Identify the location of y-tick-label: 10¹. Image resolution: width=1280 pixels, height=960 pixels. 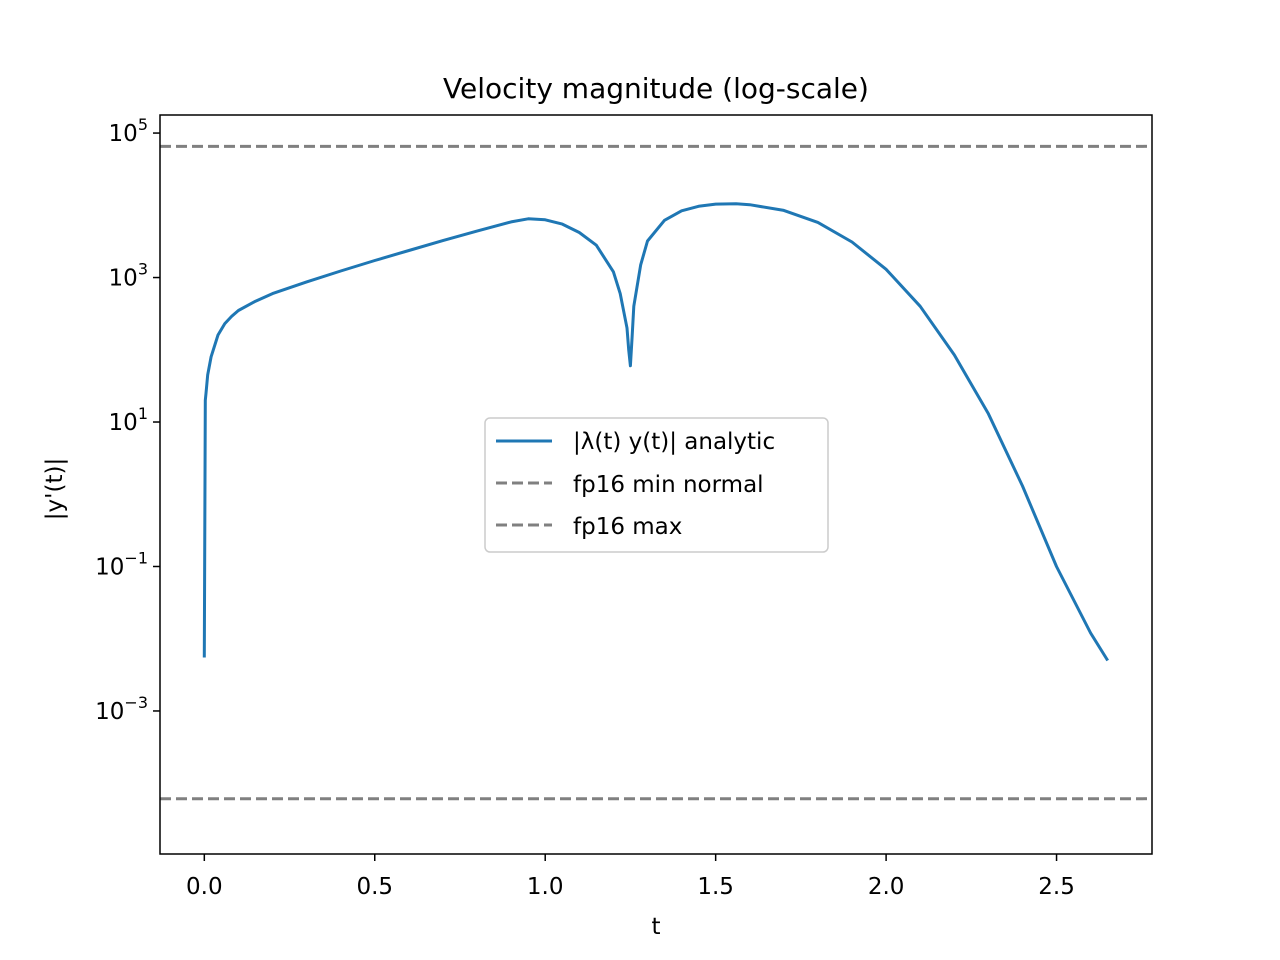
(128, 420).